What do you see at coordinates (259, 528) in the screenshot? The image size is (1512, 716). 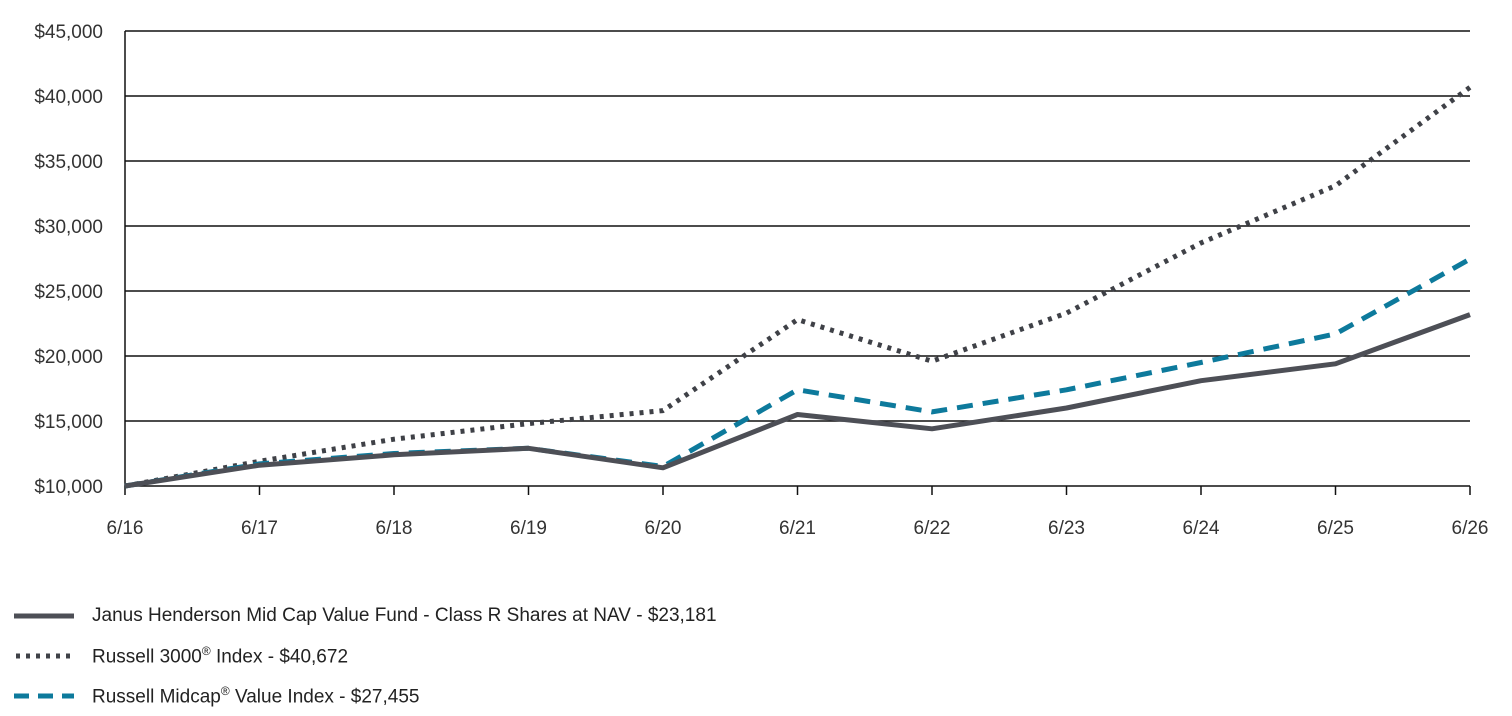 I see `x-tick-label: 6/17` at bounding box center [259, 528].